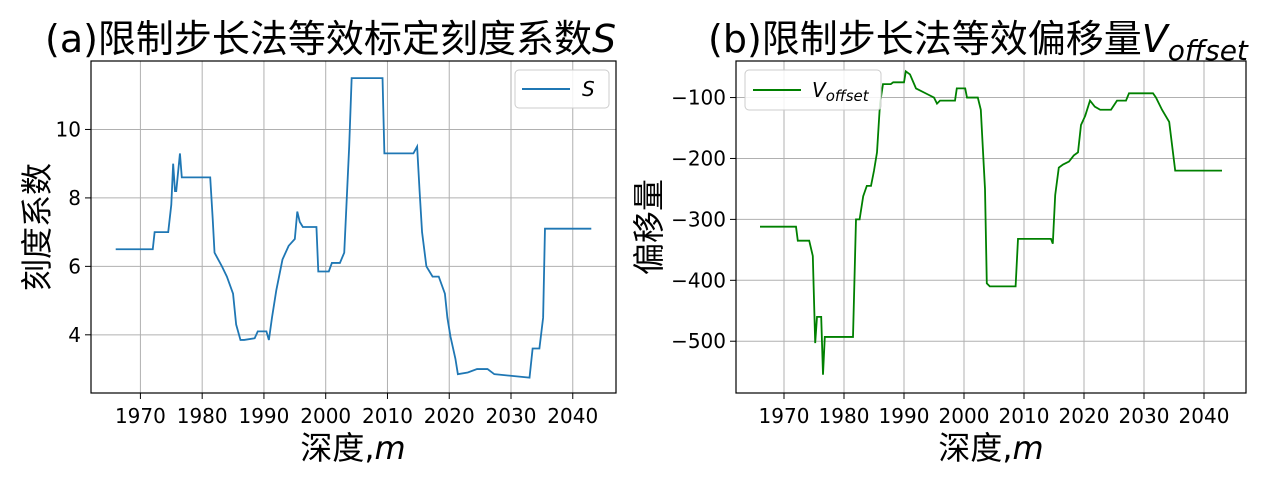 This screenshot has width=1276, height=480. What do you see at coordinates (74, 198) in the screenshot?
I see `y-tick-label: 8` at bounding box center [74, 198].